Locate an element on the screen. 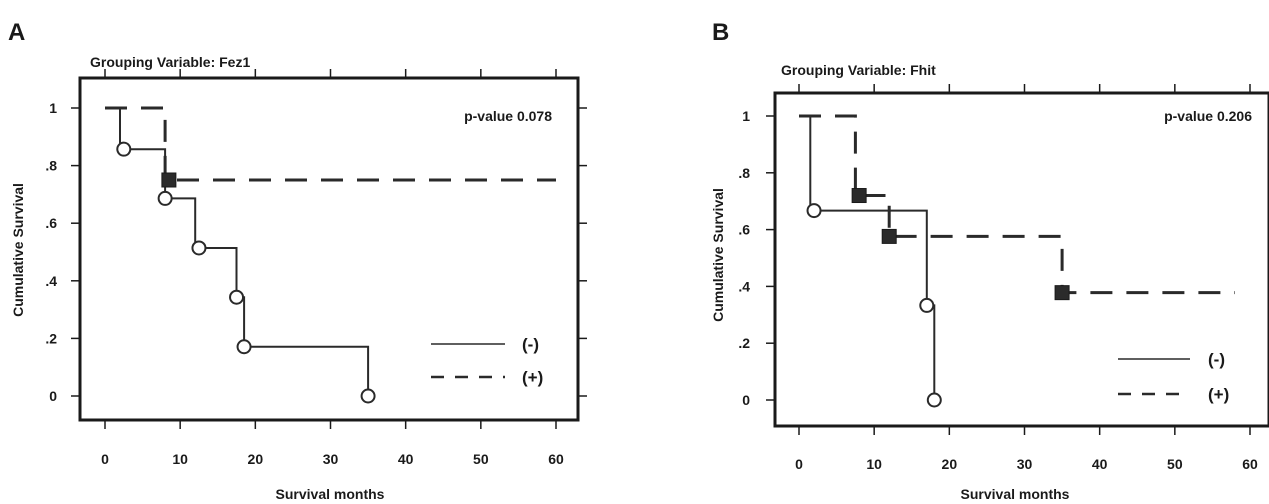  chart-title: Grouping Variable: Fez1 is located at coordinates (170, 62).